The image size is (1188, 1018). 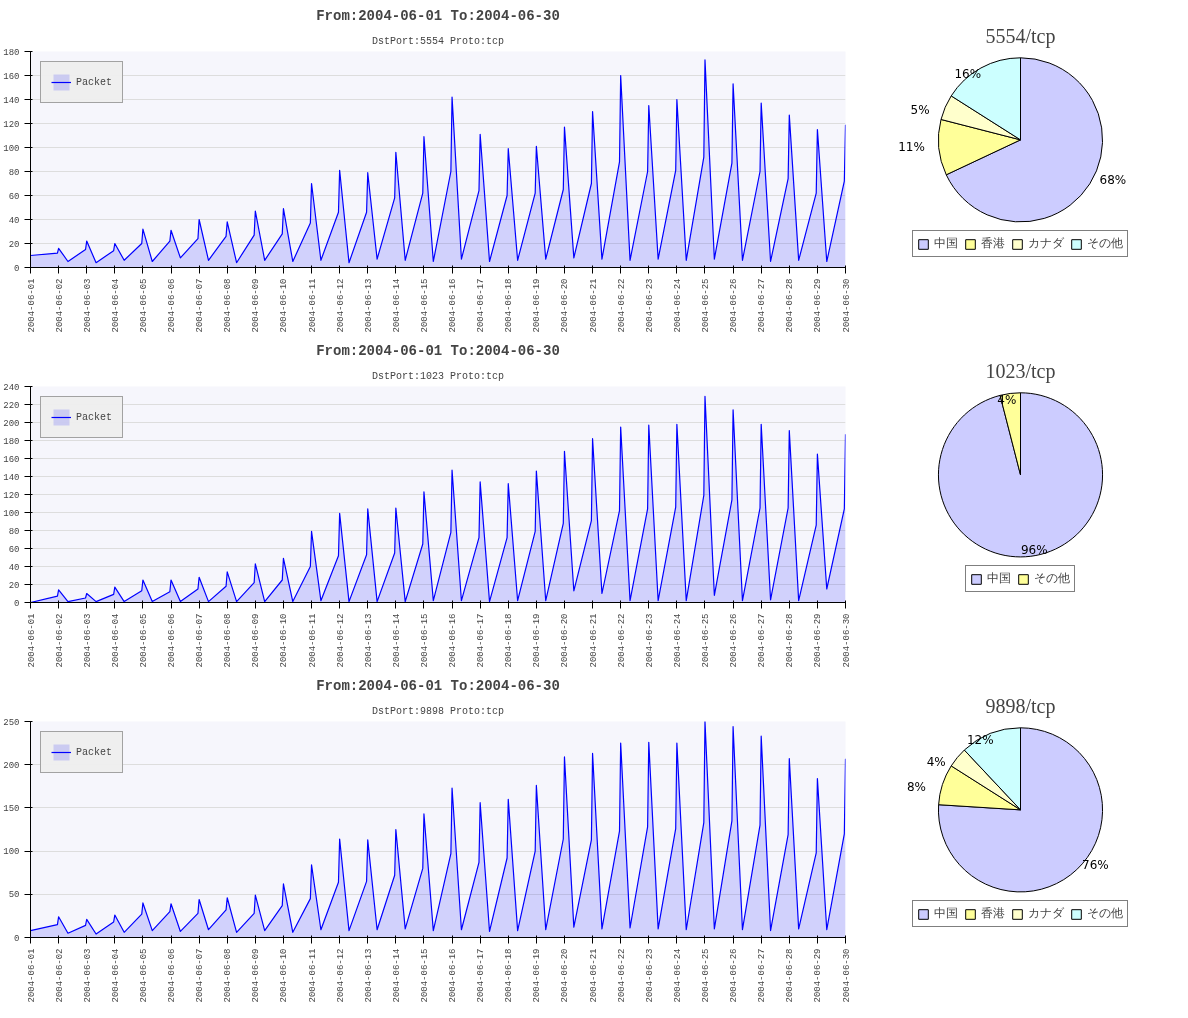 I want to click on y-tick-label: 120, so click(x=11, y=124).